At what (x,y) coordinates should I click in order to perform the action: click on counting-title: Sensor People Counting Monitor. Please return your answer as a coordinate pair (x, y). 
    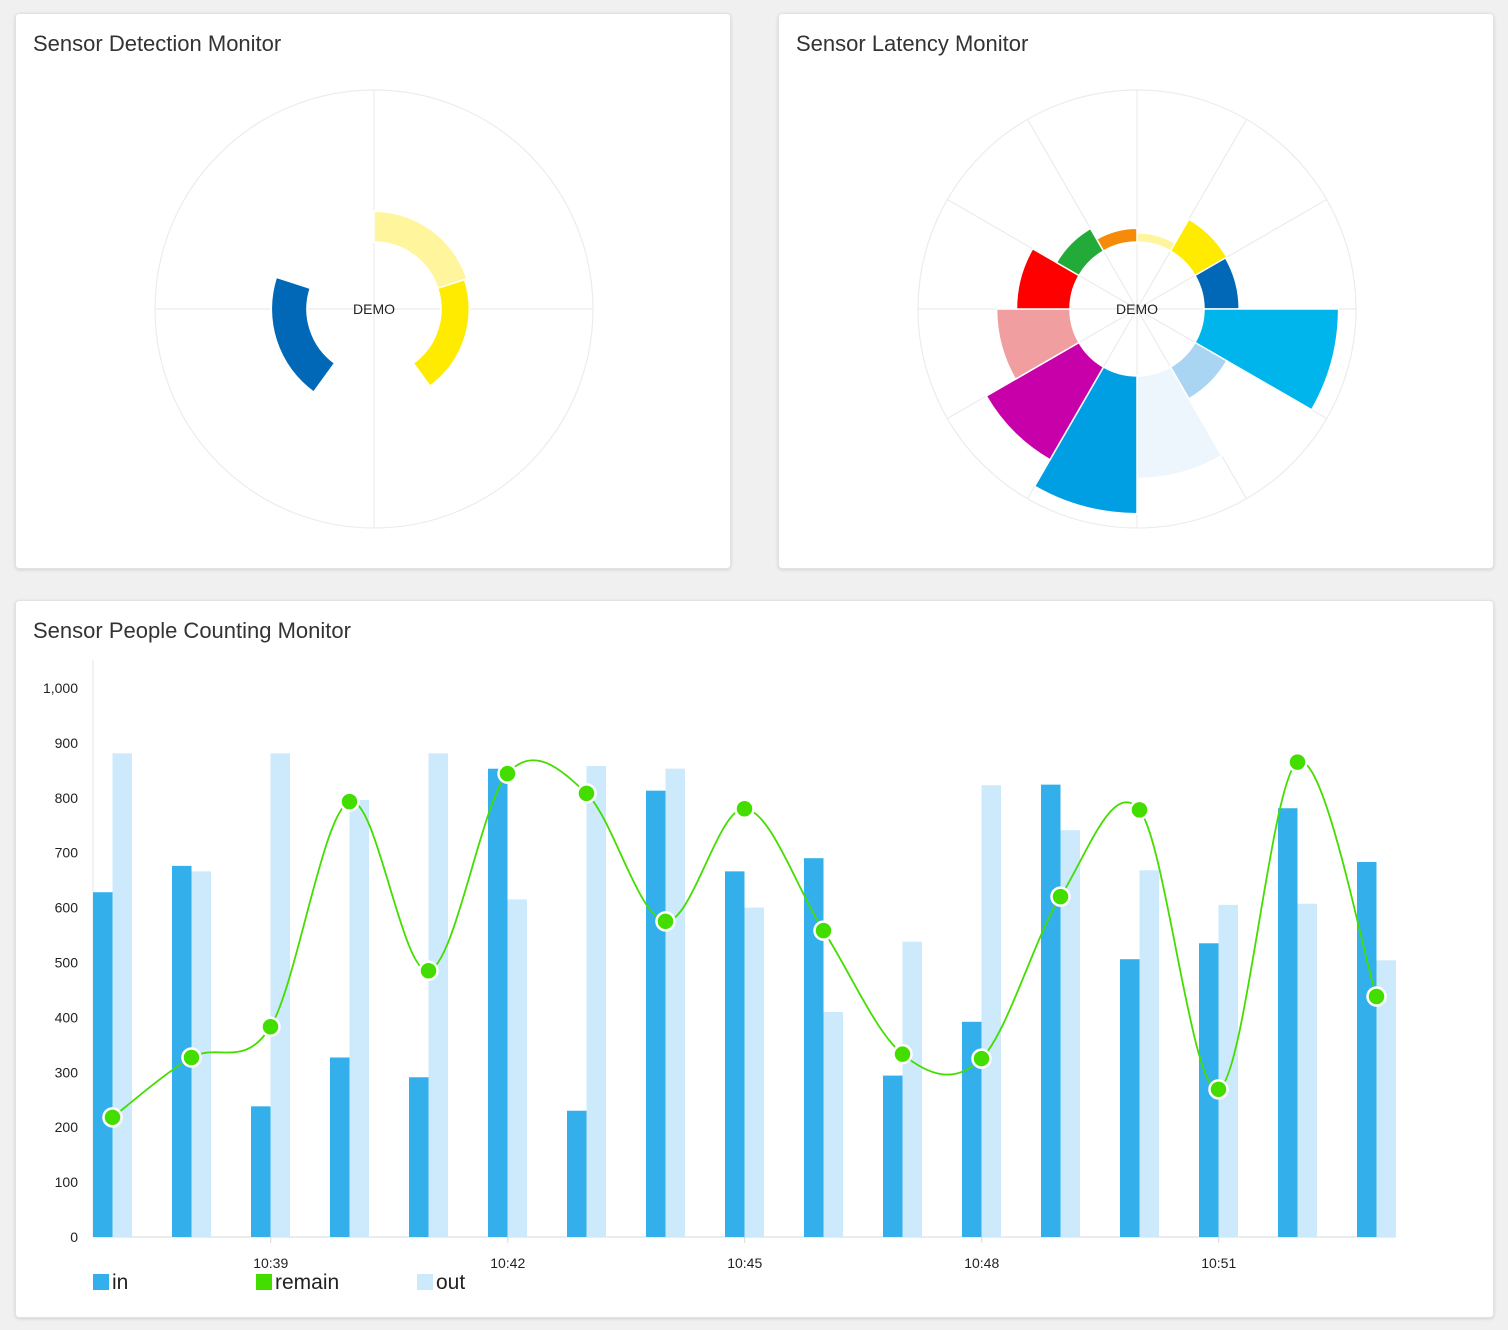
    Looking at the image, I should click on (192, 630).